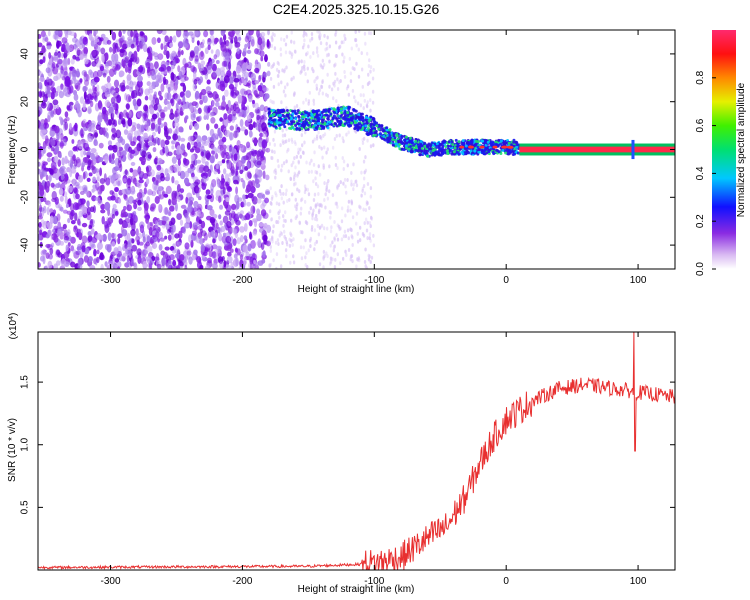 The height and width of the screenshot is (600, 750). What do you see at coordinates (462, 147) in the screenshot?
I see `hot-blob` at bounding box center [462, 147].